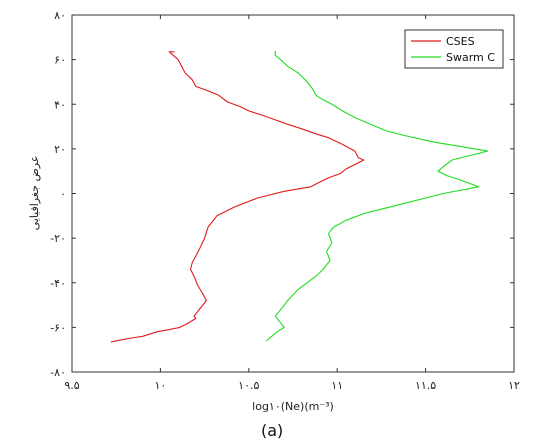 The width and height of the screenshot is (552, 441). What do you see at coordinates (60, 104) in the screenshot?
I see `y-tick-label-2: ۴۰` at bounding box center [60, 104].